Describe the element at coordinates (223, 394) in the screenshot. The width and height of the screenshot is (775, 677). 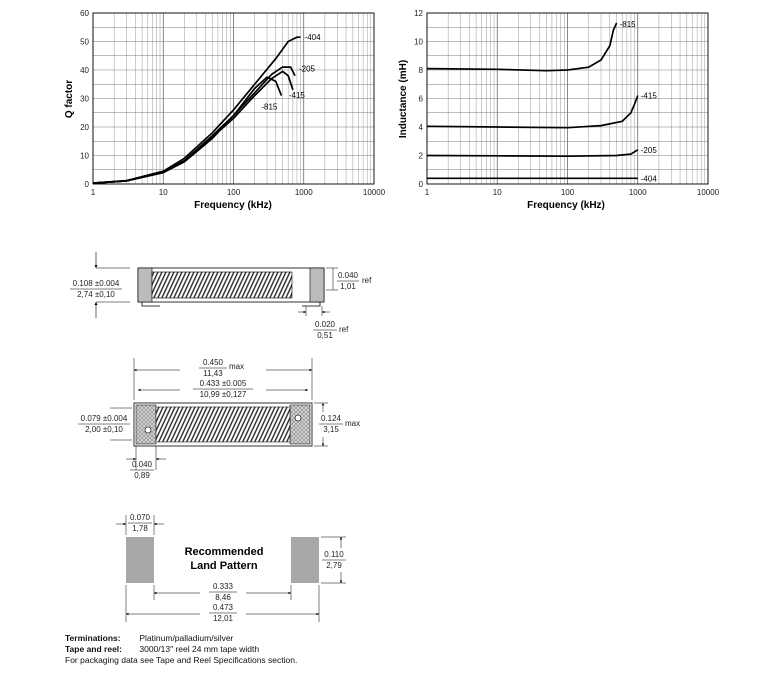
I see `dim-length-body-mm: 10,99 ±0,127` at that location.